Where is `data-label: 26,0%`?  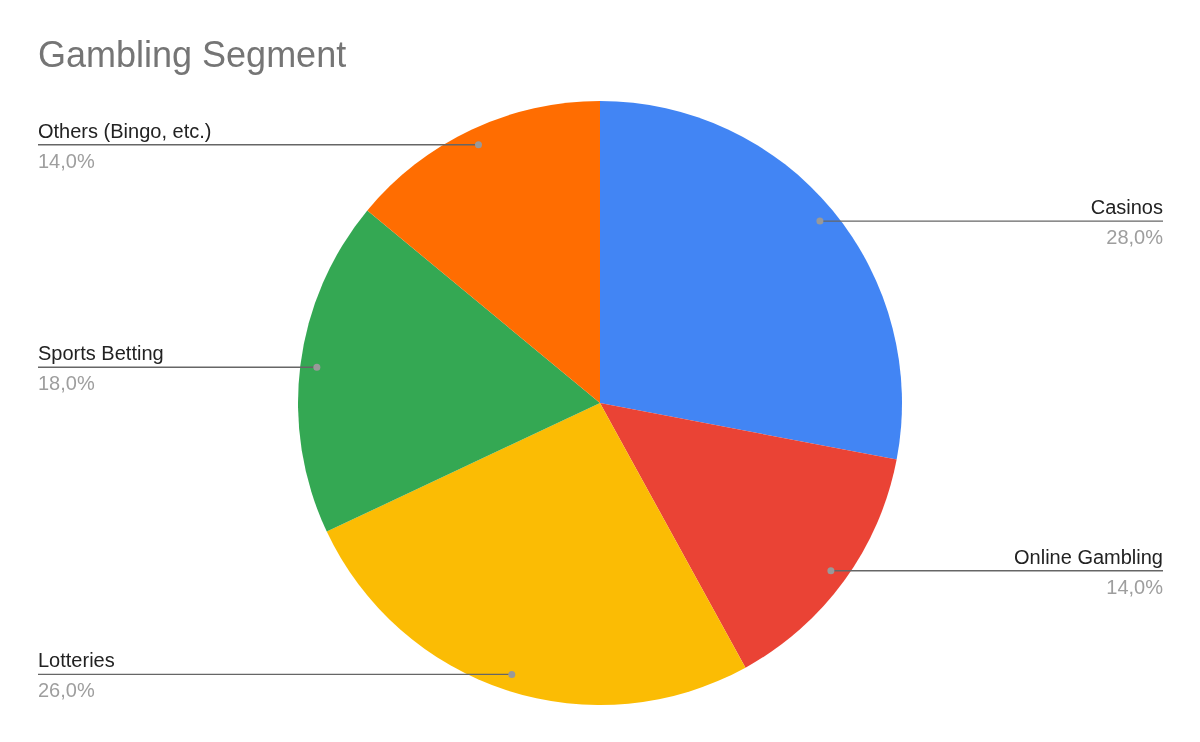 data-label: 26,0% is located at coordinates (66, 690).